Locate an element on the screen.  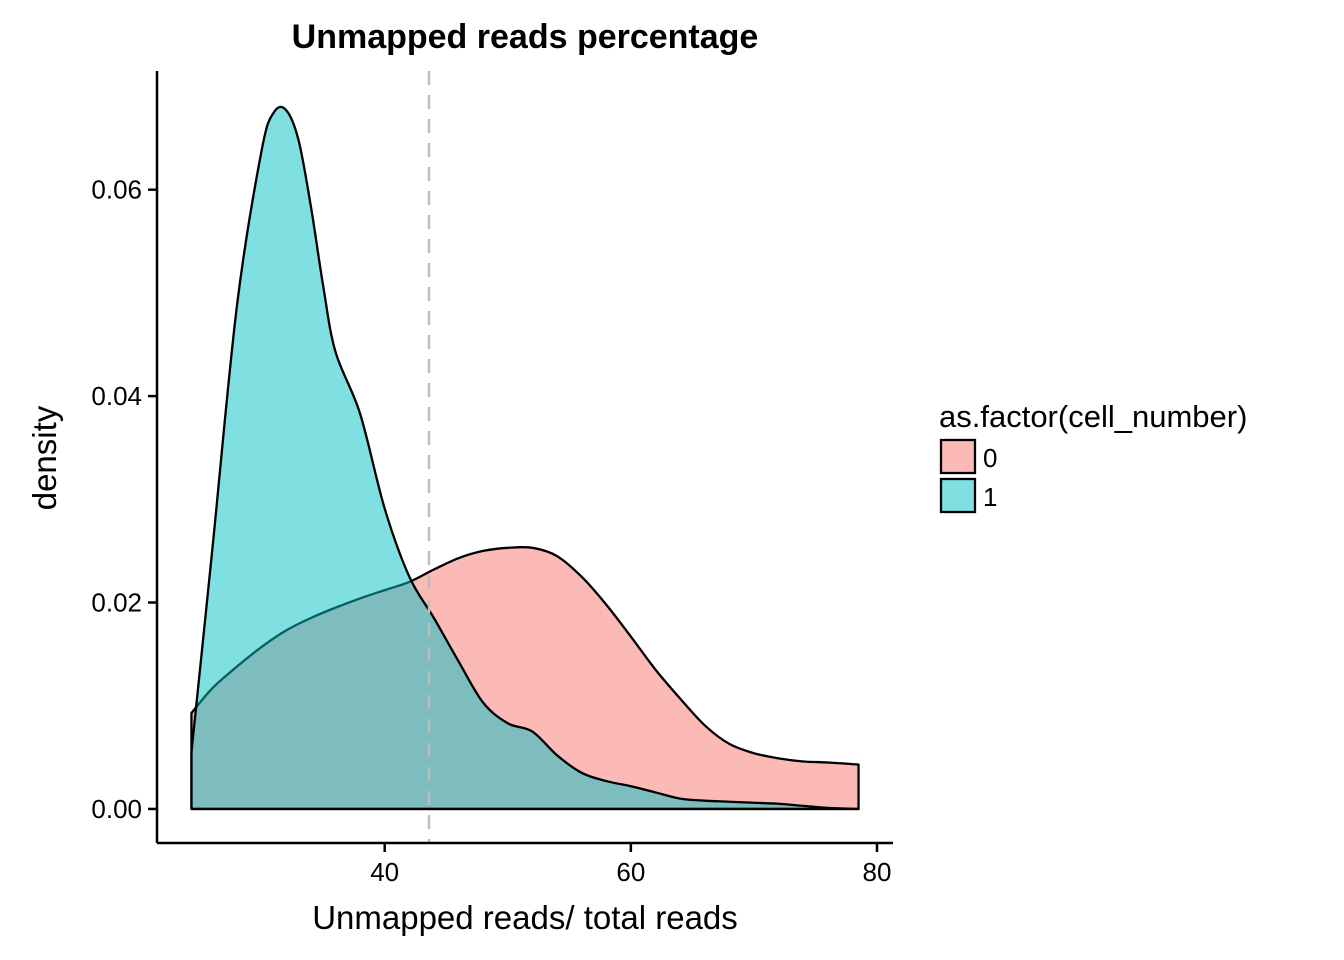
x-tick-label: 60 is located at coordinates (630, 872).